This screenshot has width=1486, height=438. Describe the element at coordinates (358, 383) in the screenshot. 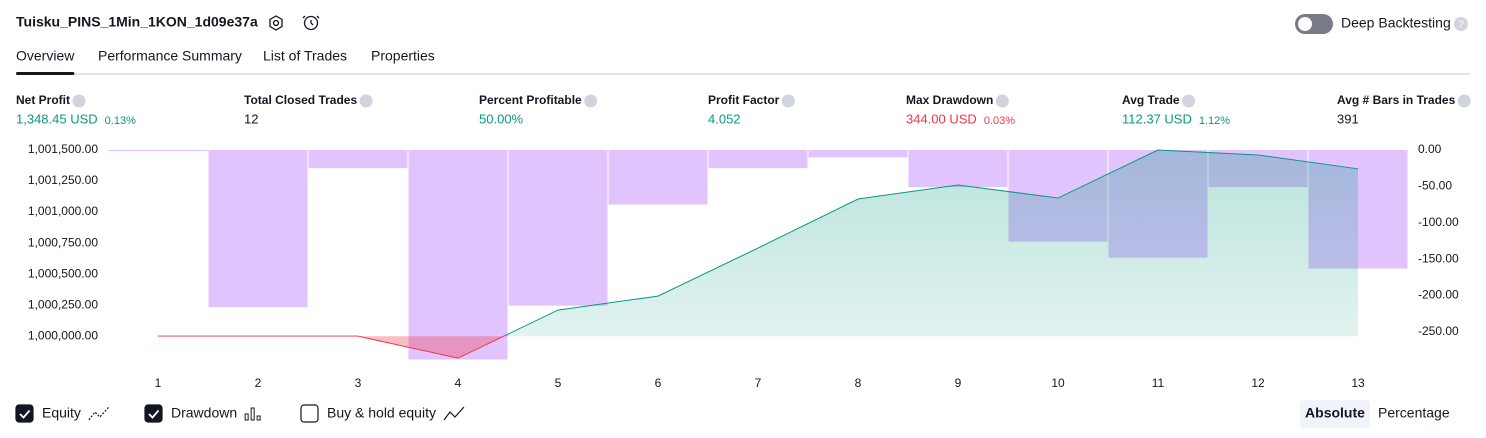

I see `x-tick-label: 3` at that location.